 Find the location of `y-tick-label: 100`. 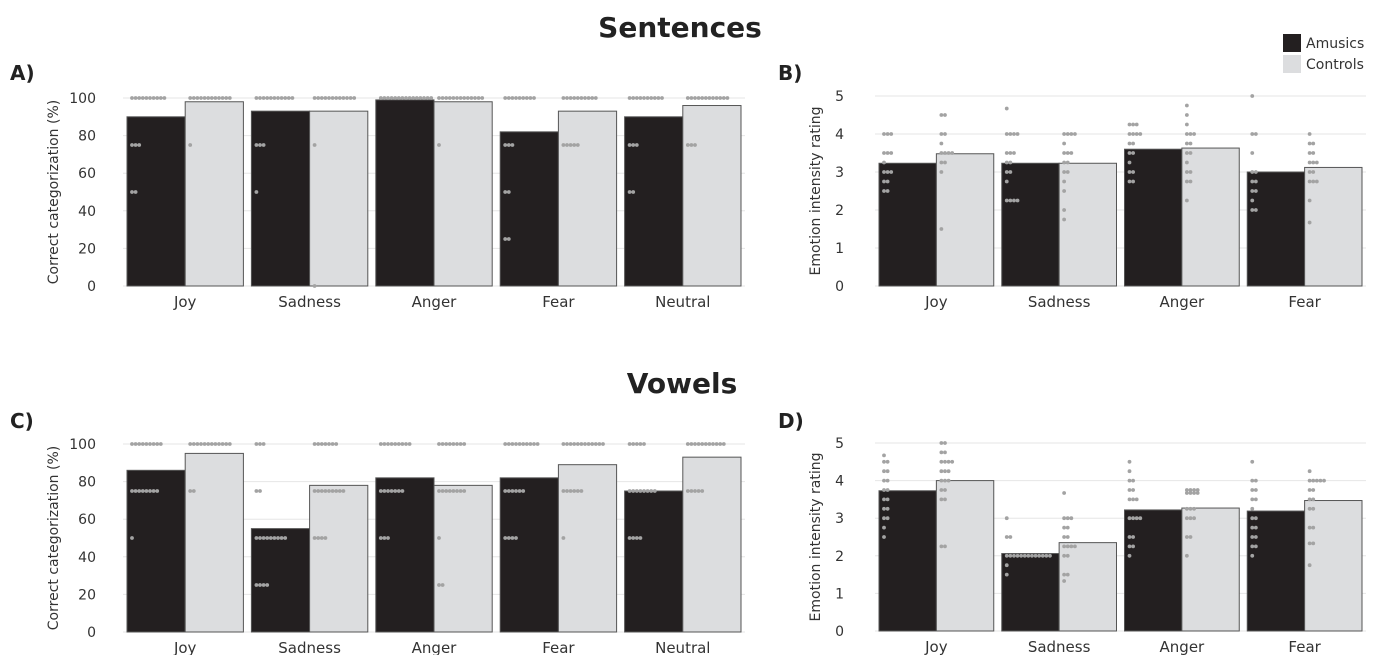

y-tick-label: 100 is located at coordinates (82, 445).